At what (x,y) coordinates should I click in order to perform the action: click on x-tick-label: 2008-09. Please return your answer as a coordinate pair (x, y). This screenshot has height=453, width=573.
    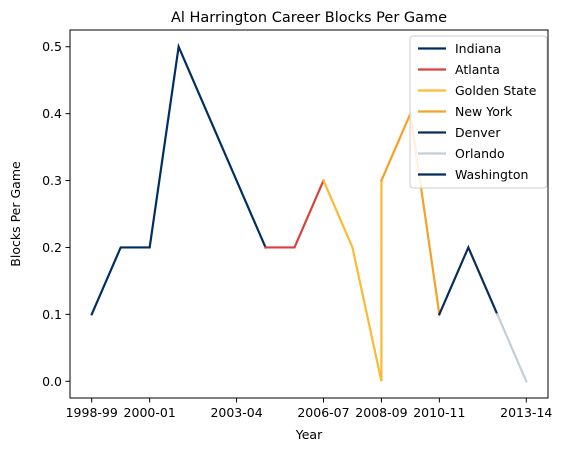
    Looking at the image, I should click on (381, 412).